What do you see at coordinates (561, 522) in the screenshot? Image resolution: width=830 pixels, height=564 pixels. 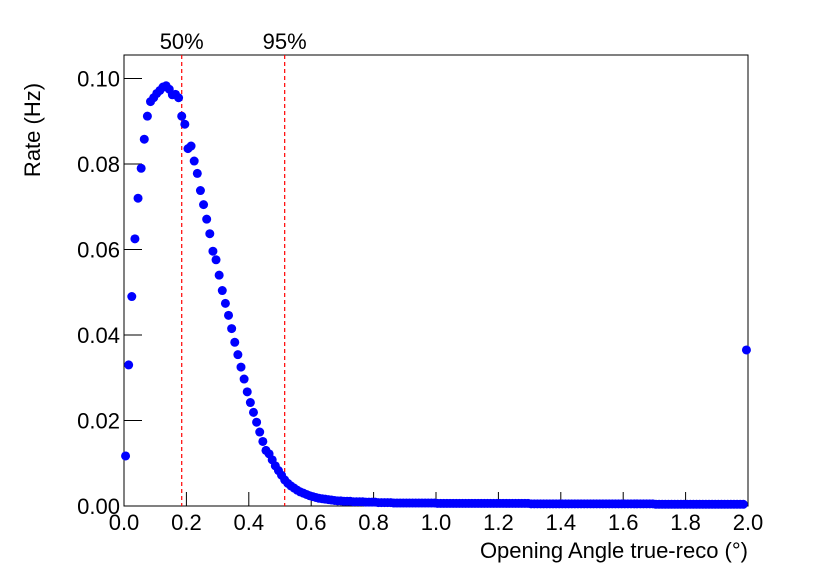 I see `x-tick-label: 1.4` at bounding box center [561, 522].